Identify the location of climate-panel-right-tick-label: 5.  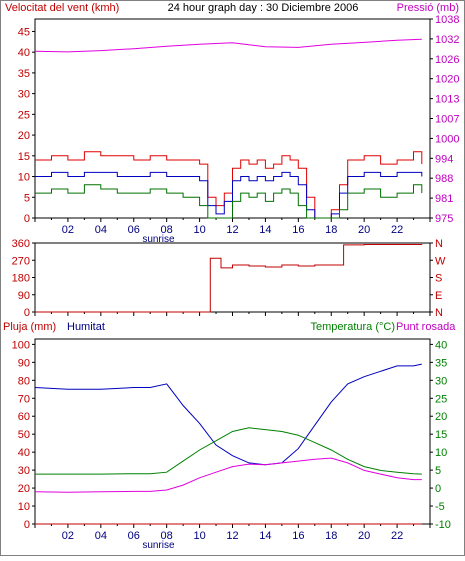
(438, 471).